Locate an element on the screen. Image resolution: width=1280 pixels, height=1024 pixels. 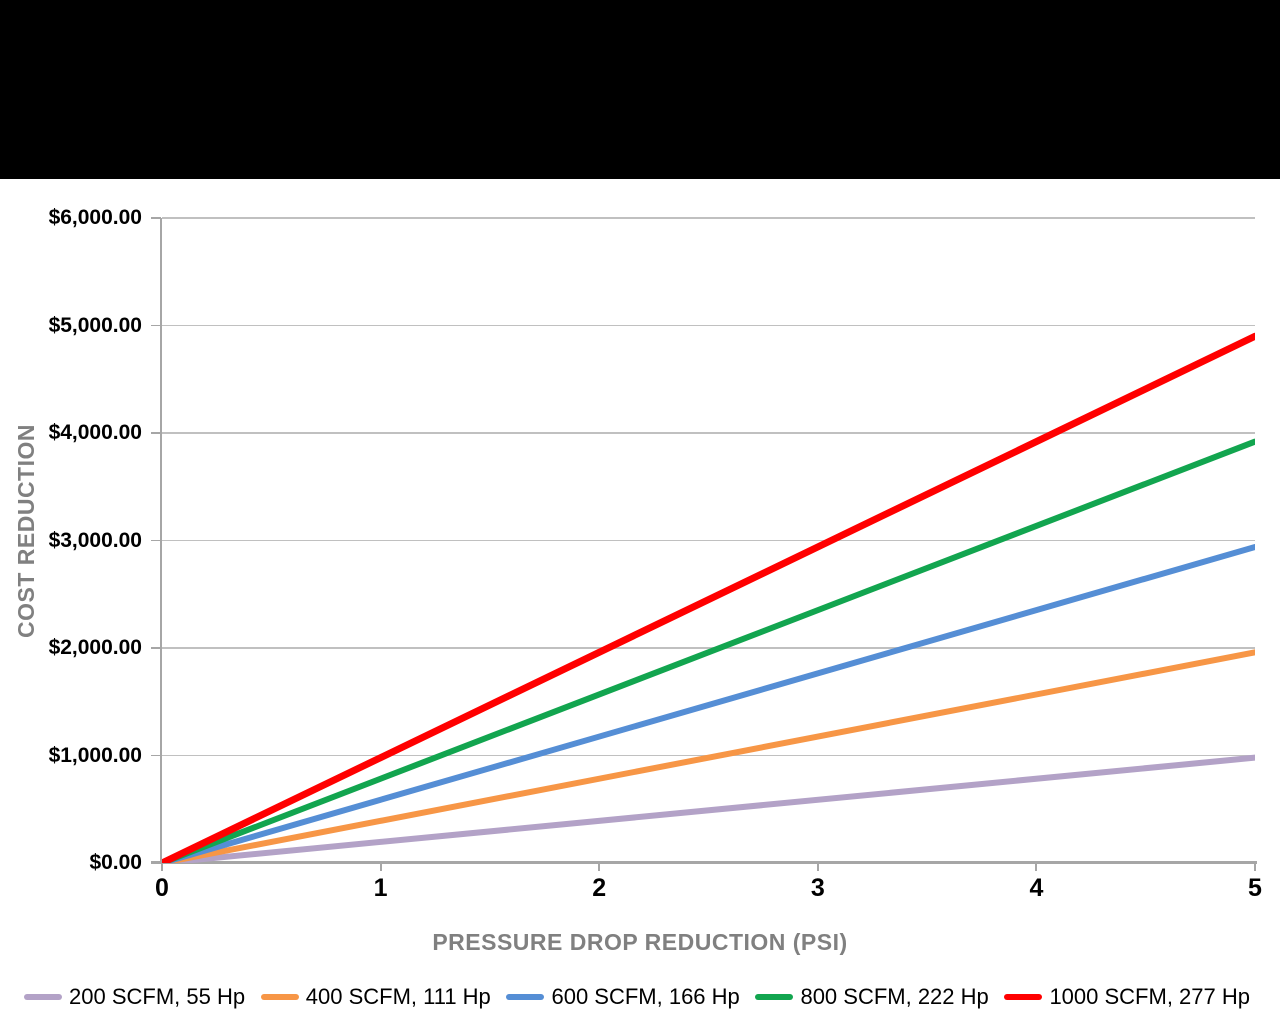
legend-item: 800 SCFM, 222 Hp is located at coordinates (872, 997).